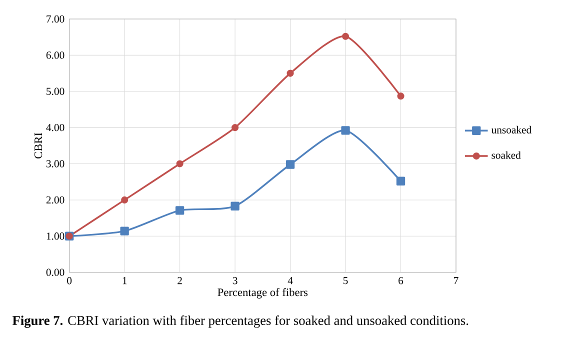 The height and width of the screenshot is (343, 580). Describe the element at coordinates (55, 19) in the screenshot. I see `y-tick-label: 7.00` at that location.